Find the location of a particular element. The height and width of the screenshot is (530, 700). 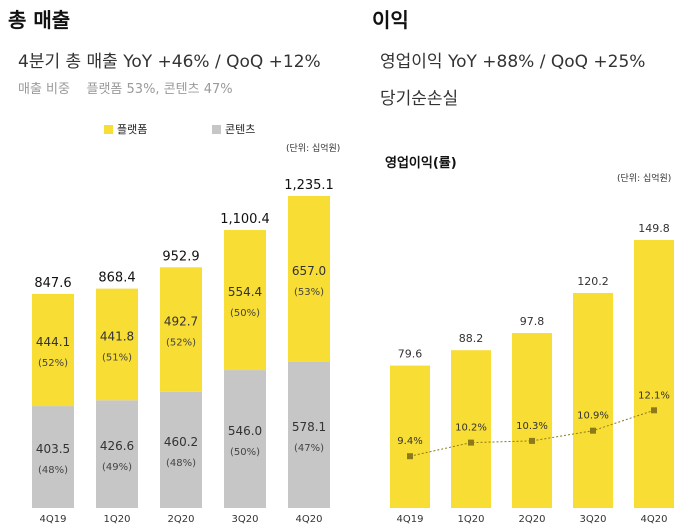

legend-content-label: 콘텐츠 is located at coordinates (240, 129).